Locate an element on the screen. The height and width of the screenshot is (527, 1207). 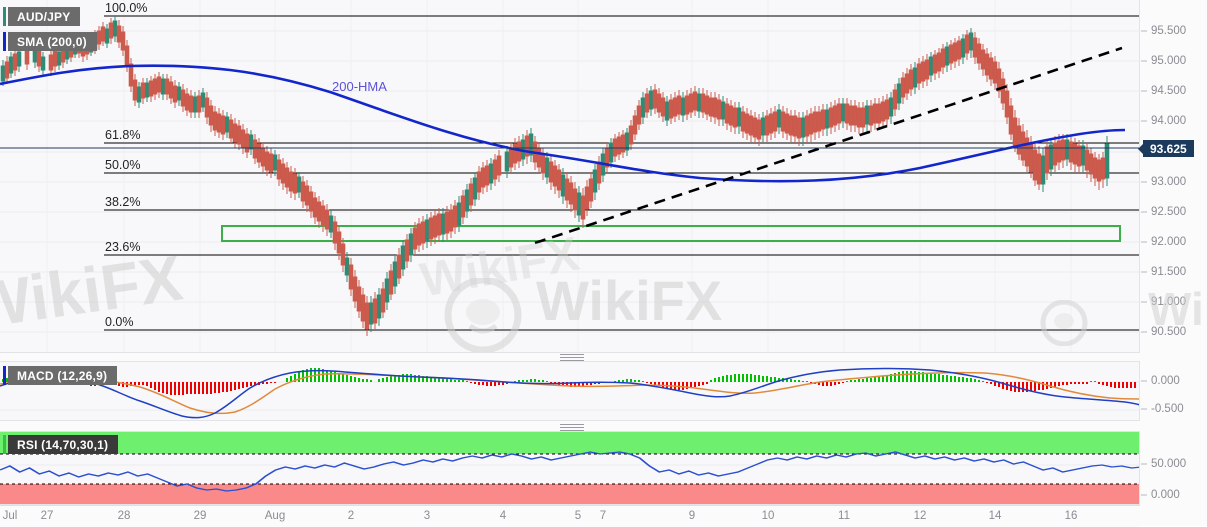
rsi-badge-label: RSI (14,70,30,1) is located at coordinates (63, 444).